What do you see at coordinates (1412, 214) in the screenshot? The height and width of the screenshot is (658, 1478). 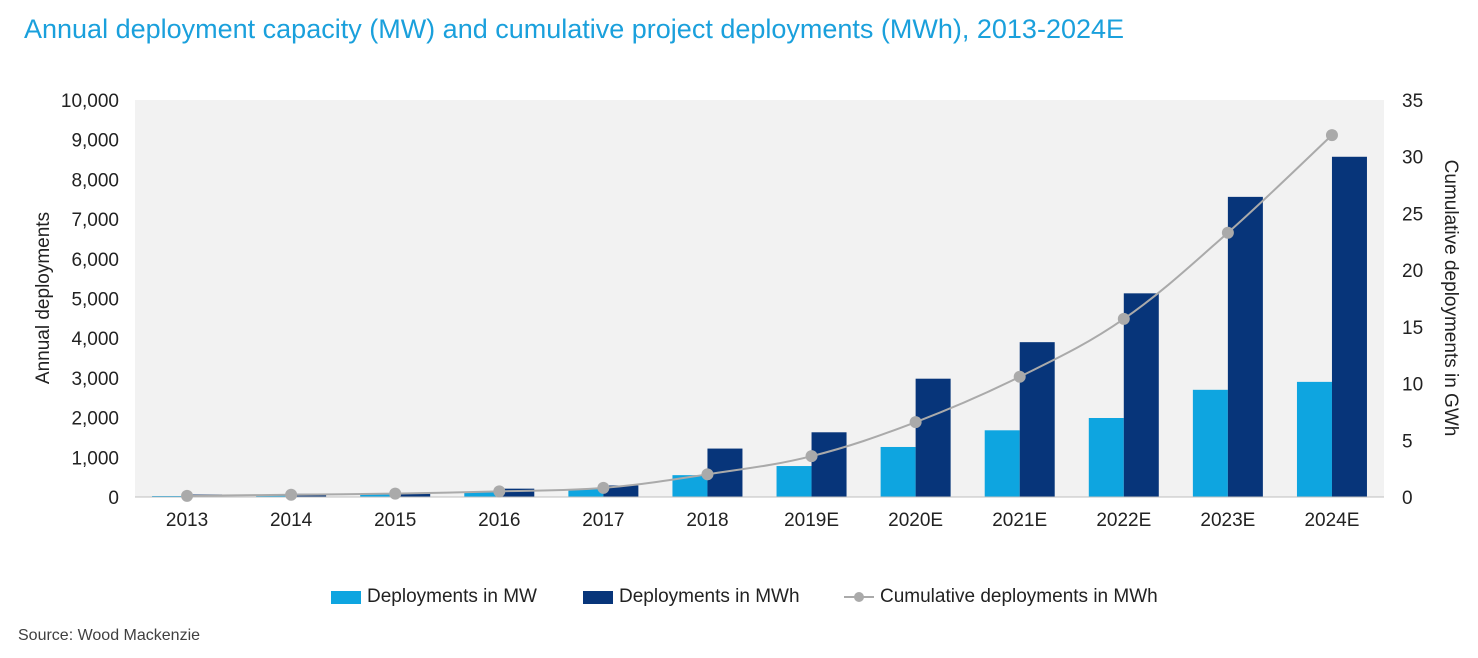 I see `y2-tick-label: 25` at bounding box center [1412, 214].